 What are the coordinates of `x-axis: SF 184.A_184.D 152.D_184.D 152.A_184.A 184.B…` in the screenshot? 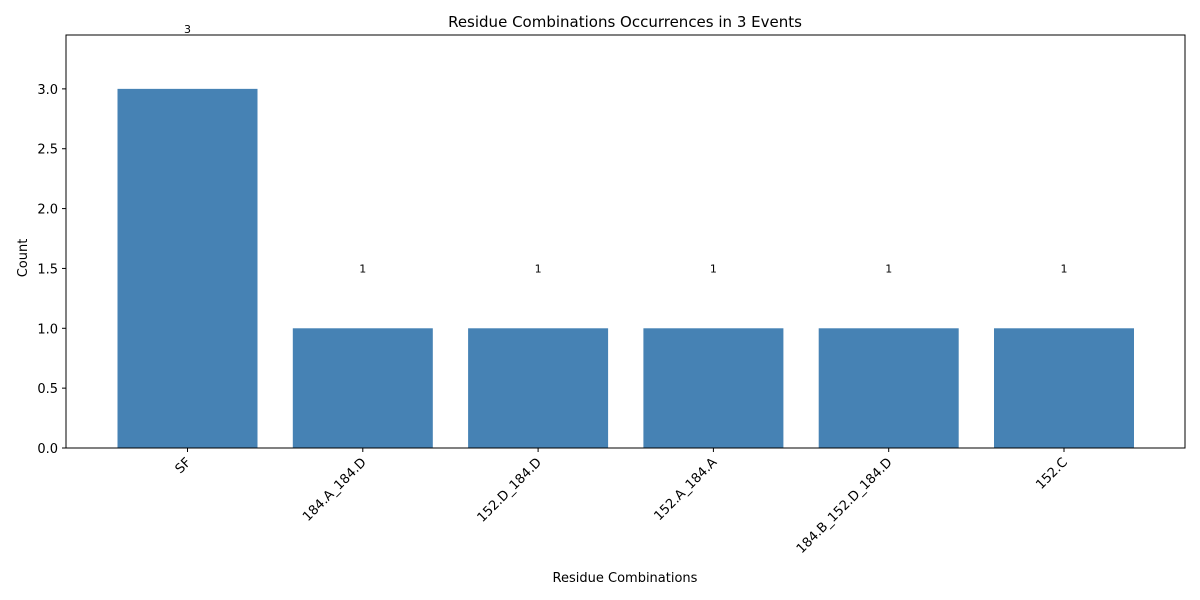 It's located at (622, 502).